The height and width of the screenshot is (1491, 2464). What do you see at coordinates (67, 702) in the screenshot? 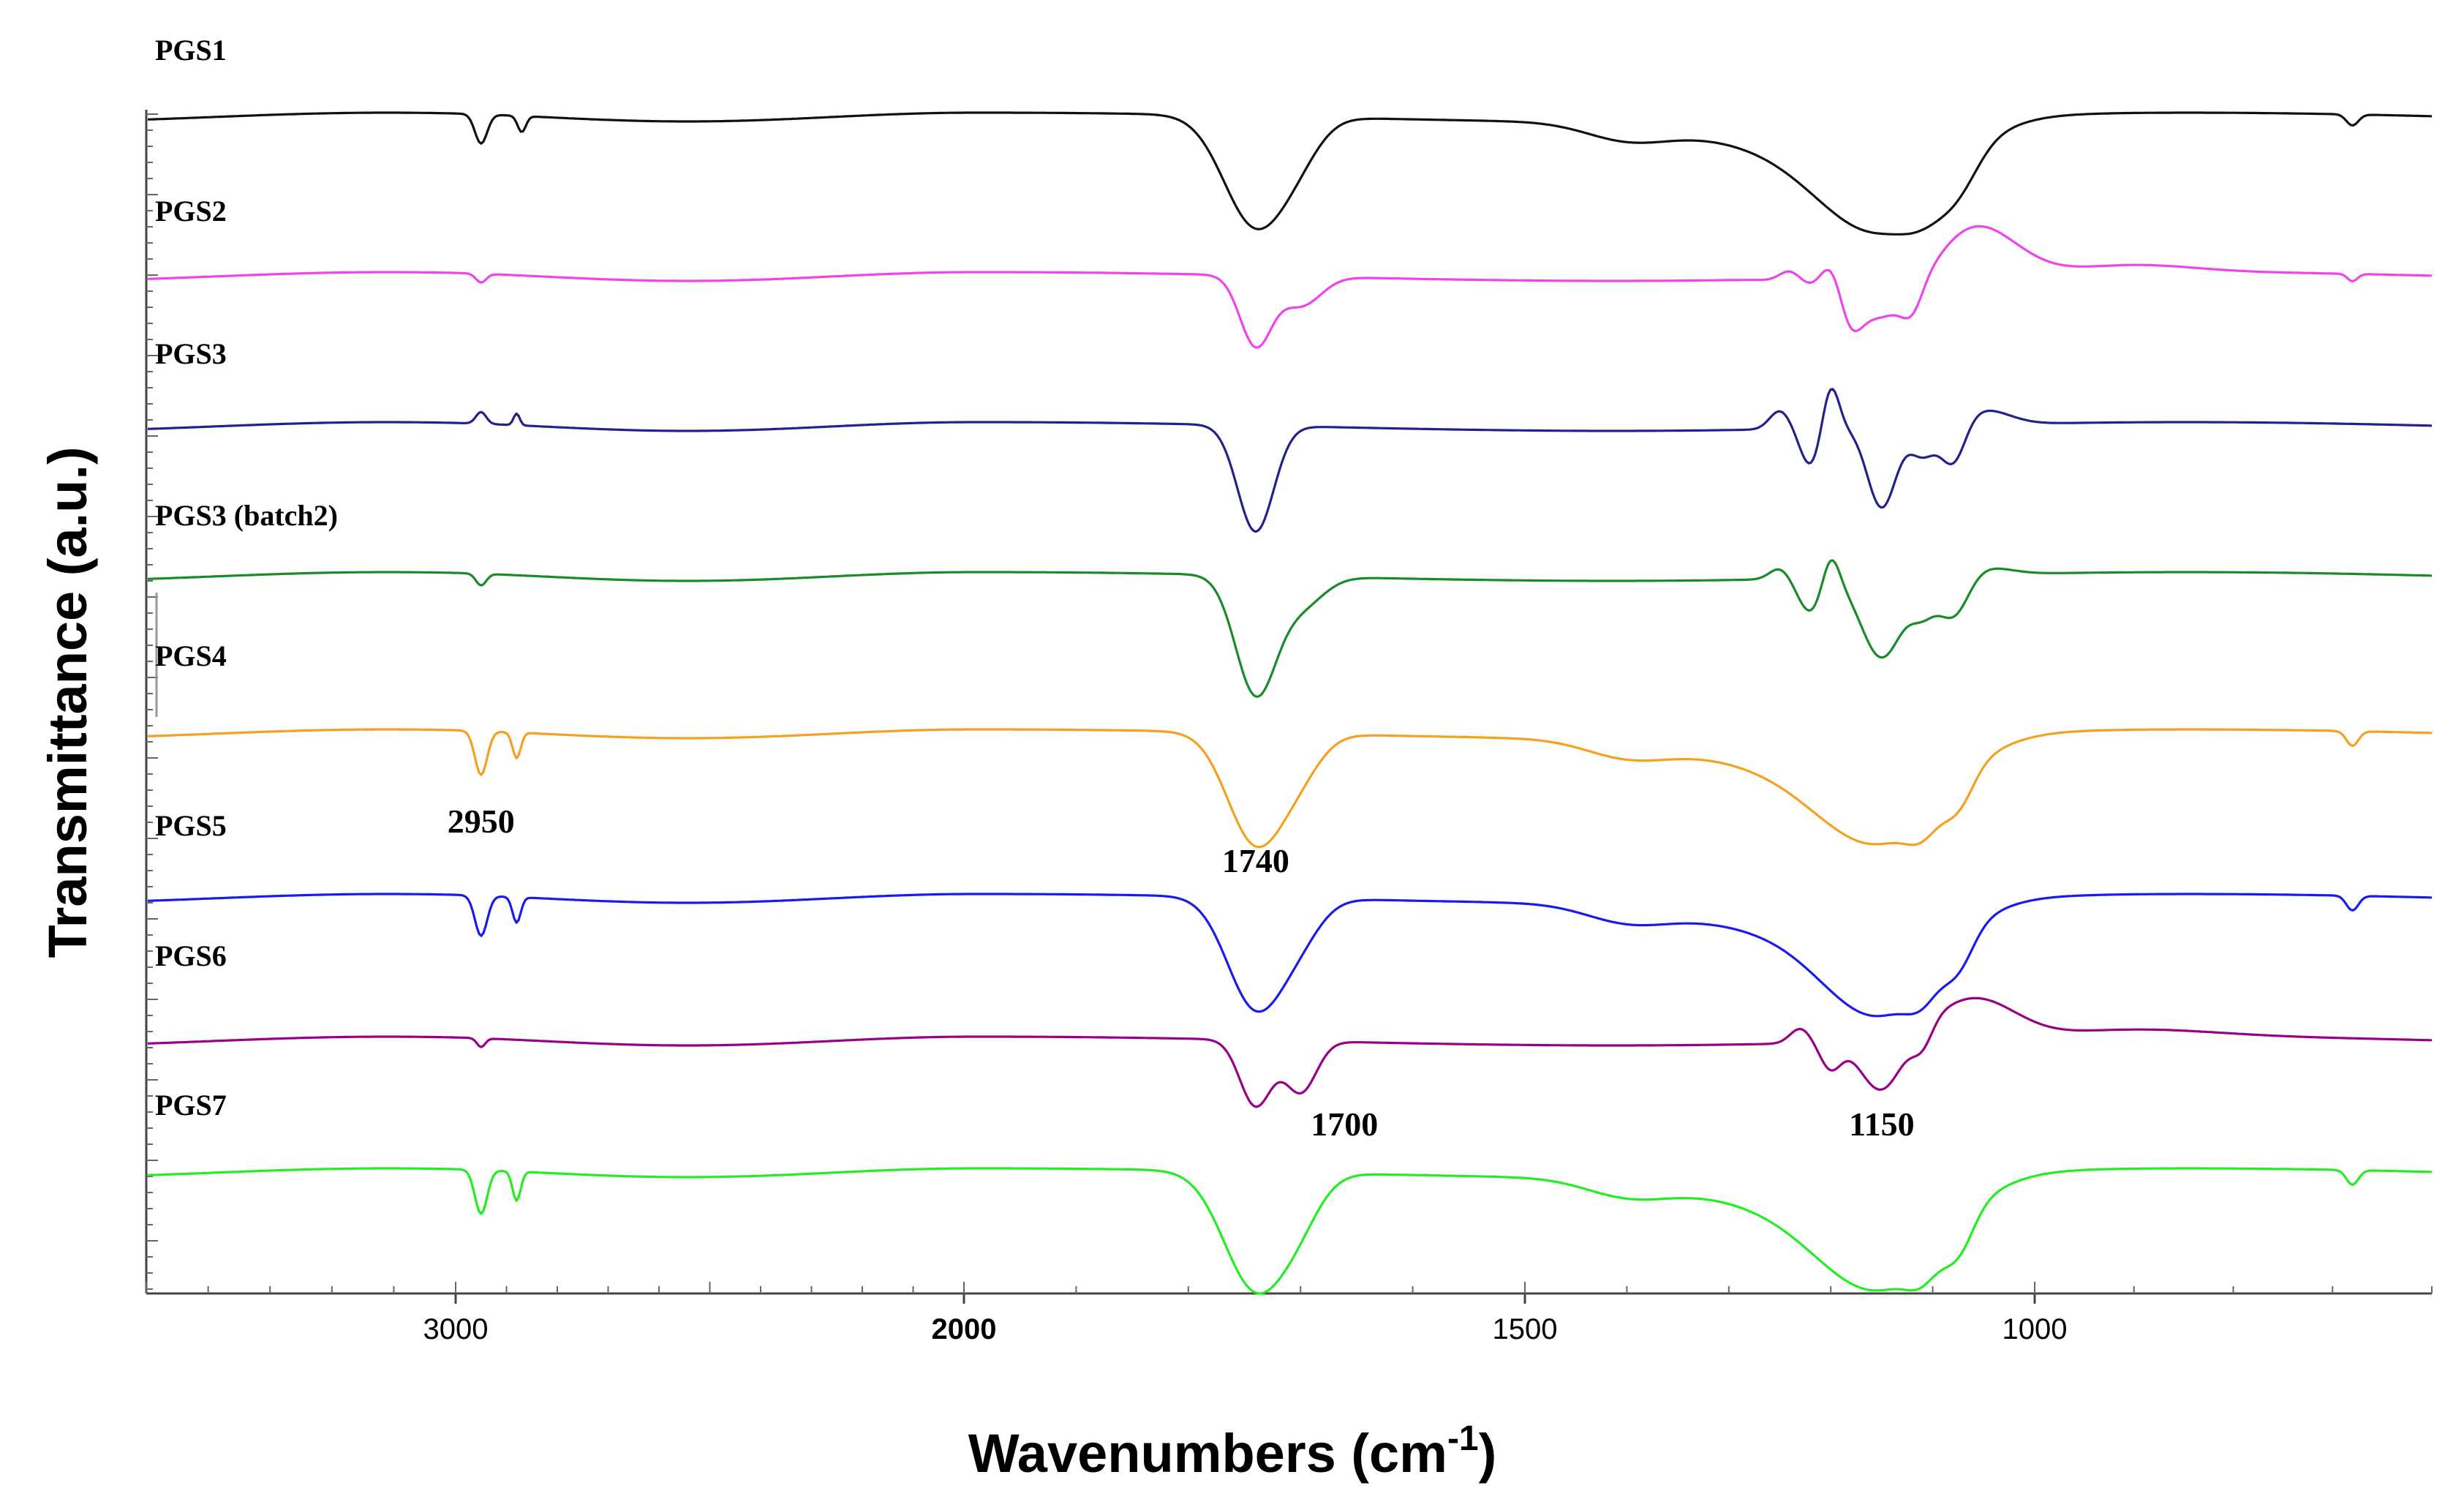
I see `y-axis-title: Transmittance (a.u.)` at bounding box center [67, 702].